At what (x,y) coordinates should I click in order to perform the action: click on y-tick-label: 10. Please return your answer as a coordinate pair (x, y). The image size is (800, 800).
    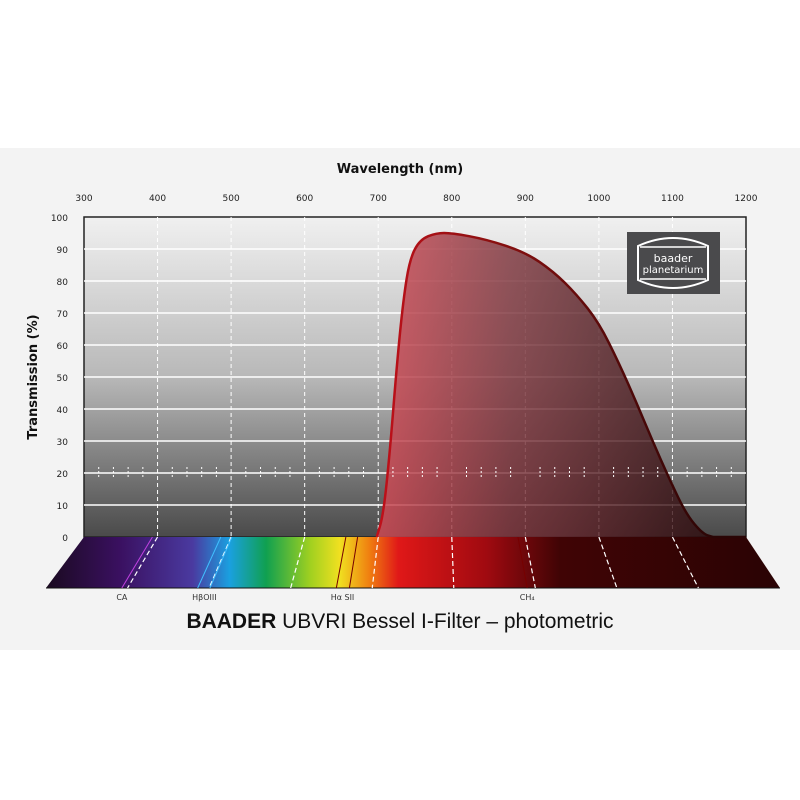
    Looking at the image, I should click on (63, 507).